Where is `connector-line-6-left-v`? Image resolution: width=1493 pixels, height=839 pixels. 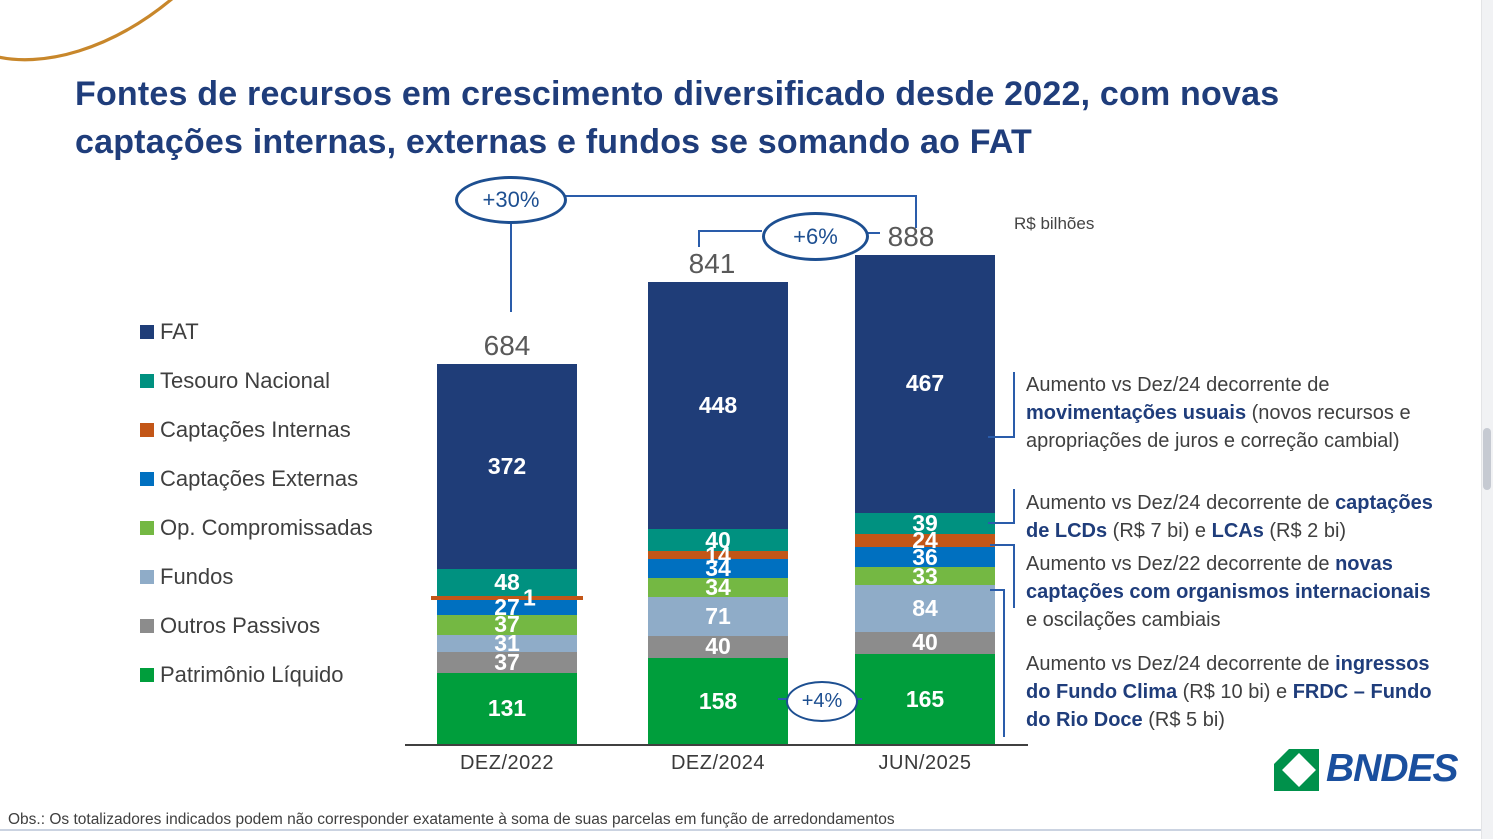 connector-line-6-left-v is located at coordinates (699, 238).